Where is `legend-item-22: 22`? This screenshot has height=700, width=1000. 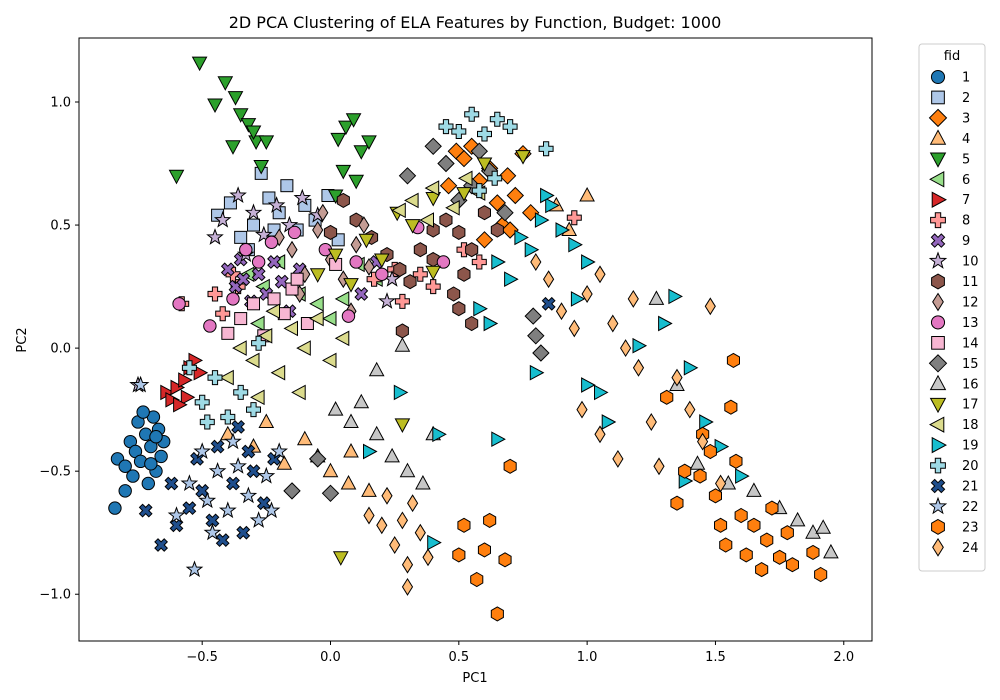
legend-item-22: 22 is located at coordinates (953, 505).